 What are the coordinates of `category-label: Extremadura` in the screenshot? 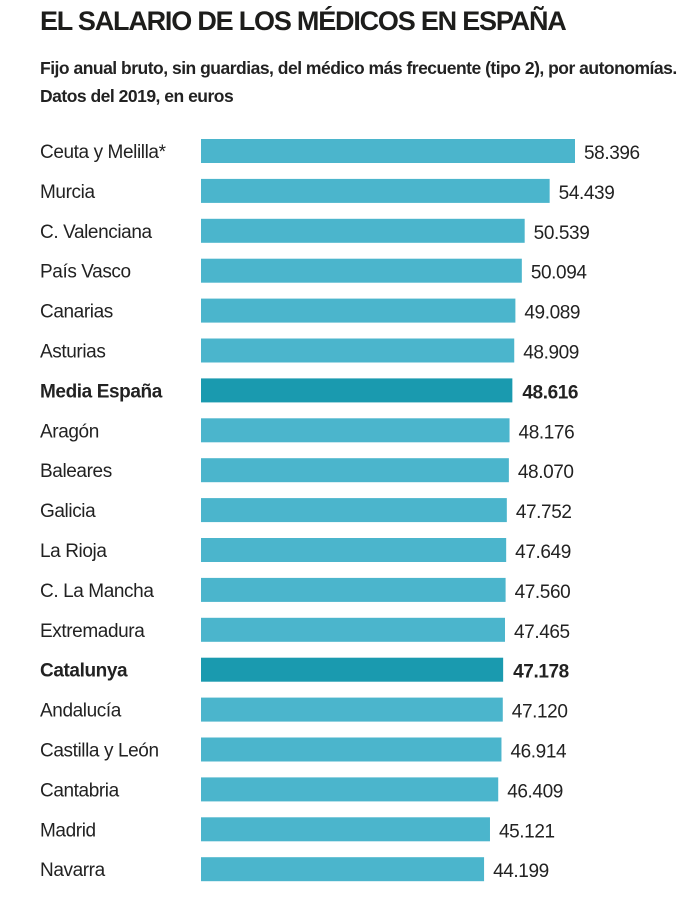 It's located at (92, 631).